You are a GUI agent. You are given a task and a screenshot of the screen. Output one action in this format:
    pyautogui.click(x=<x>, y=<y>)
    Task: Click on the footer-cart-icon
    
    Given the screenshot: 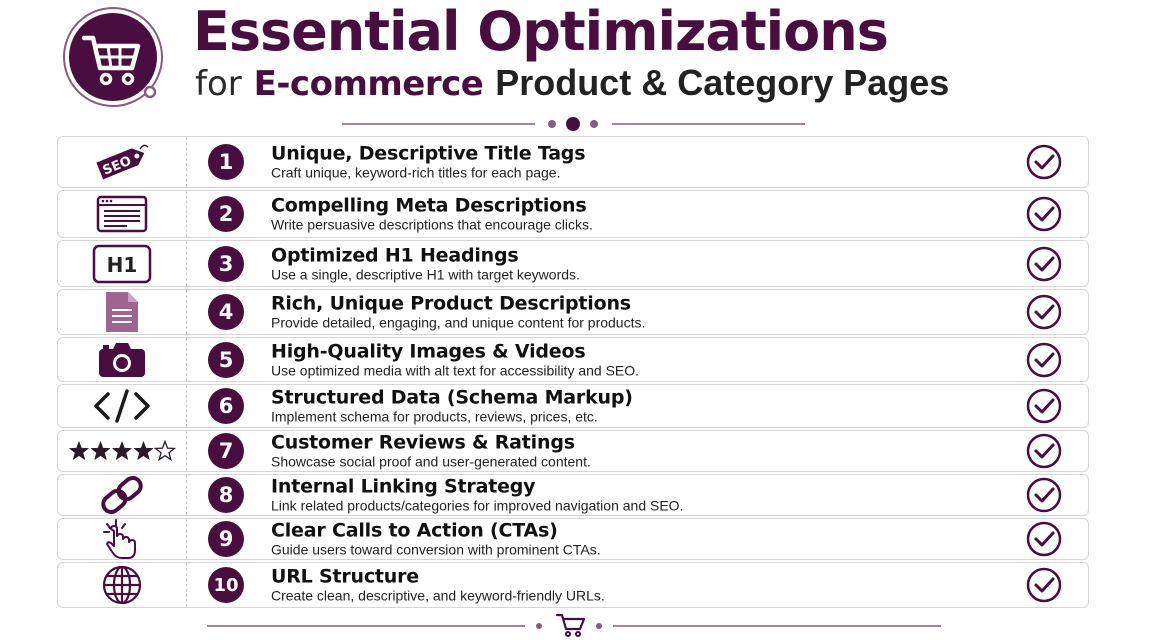 What is the action you would take?
    pyautogui.click(x=570, y=625)
    